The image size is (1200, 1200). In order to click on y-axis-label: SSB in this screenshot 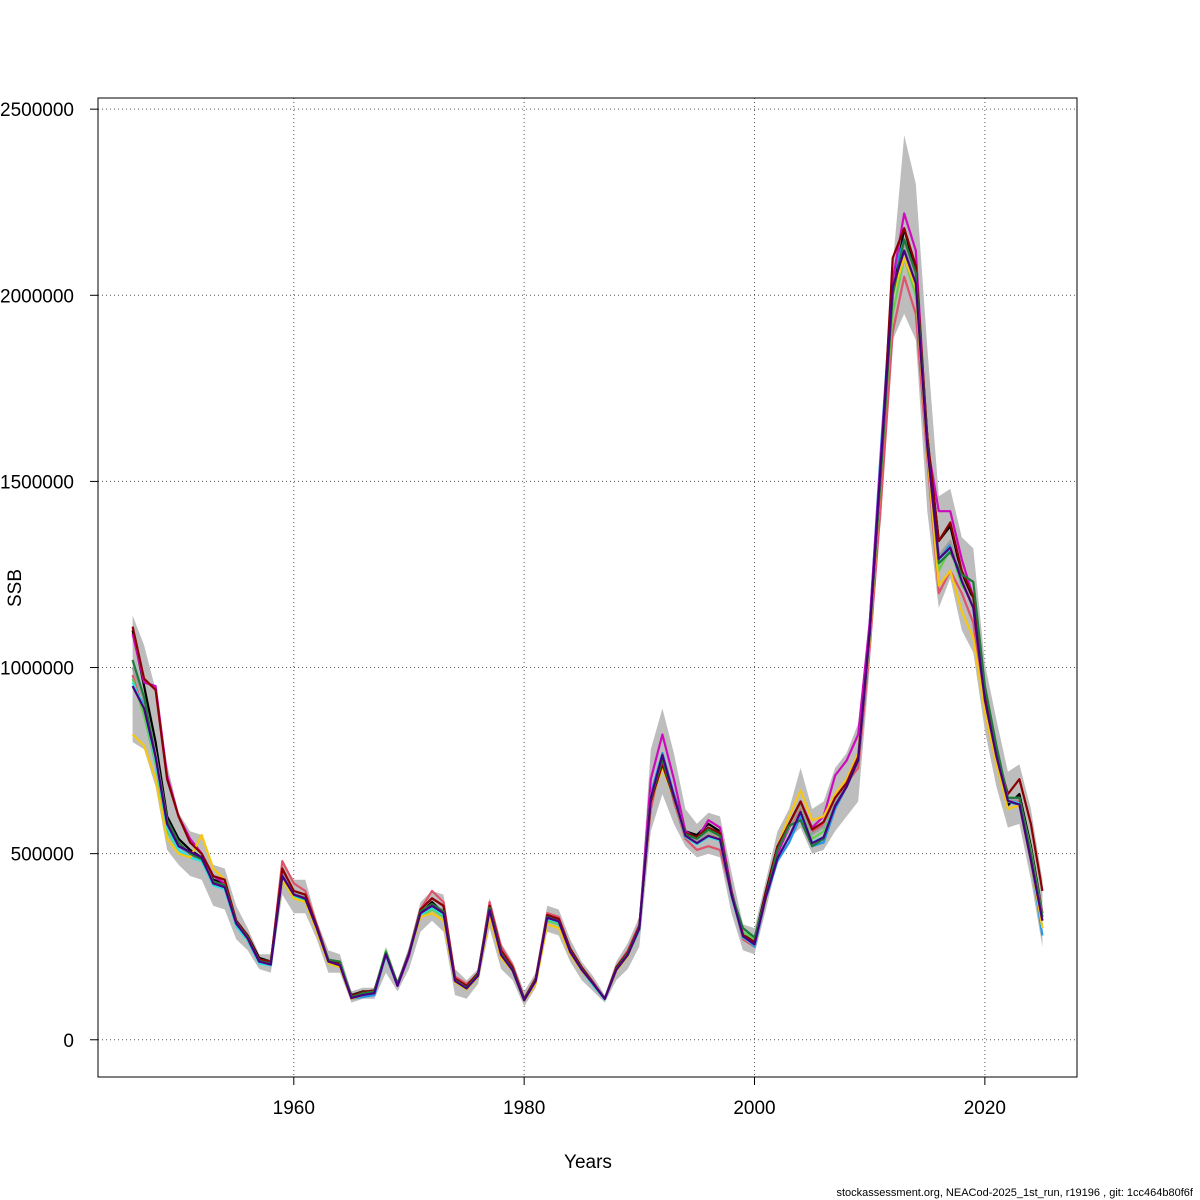, I will do `click(15, 588)`.